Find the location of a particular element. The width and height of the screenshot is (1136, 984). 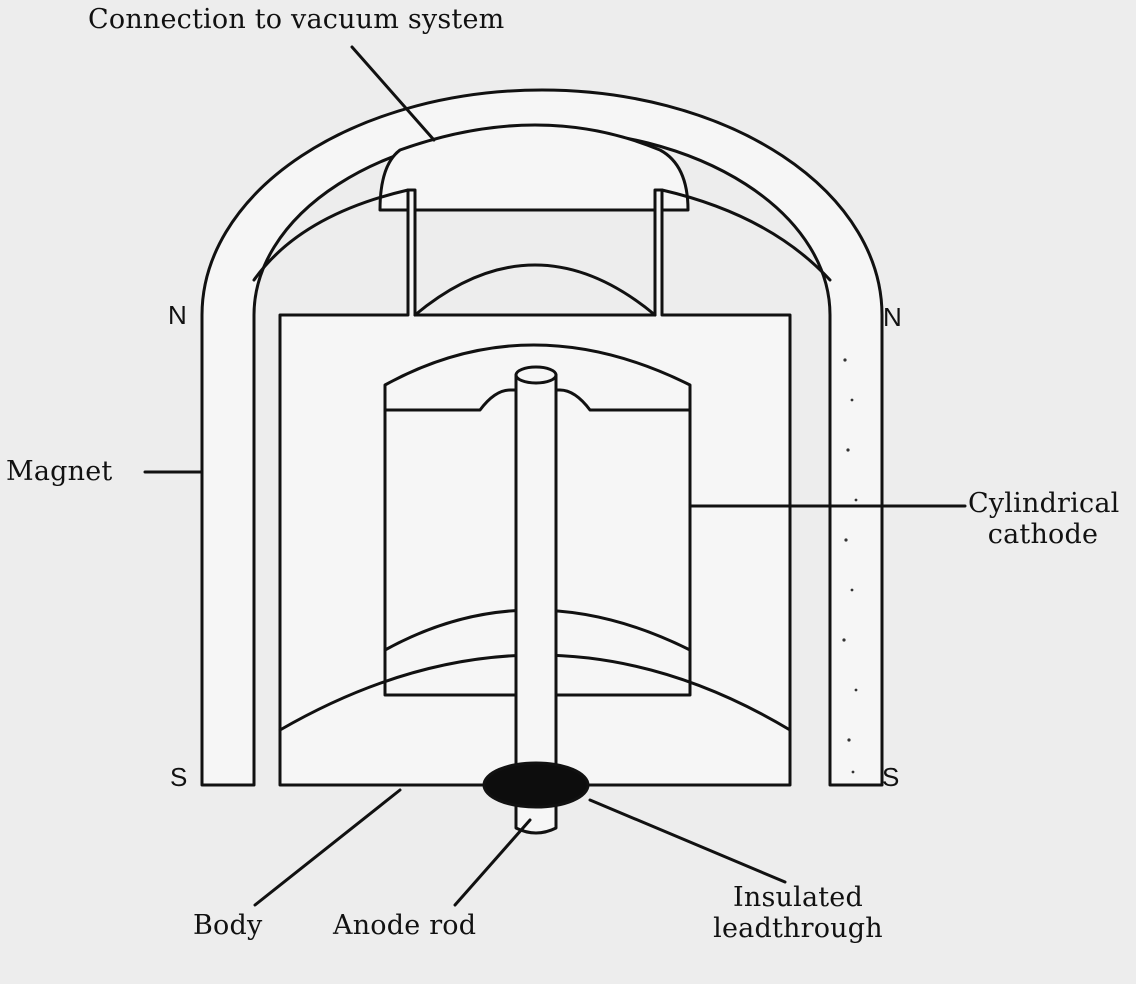

label-cathode-line2: cathode is located at coordinates (1043, 534).